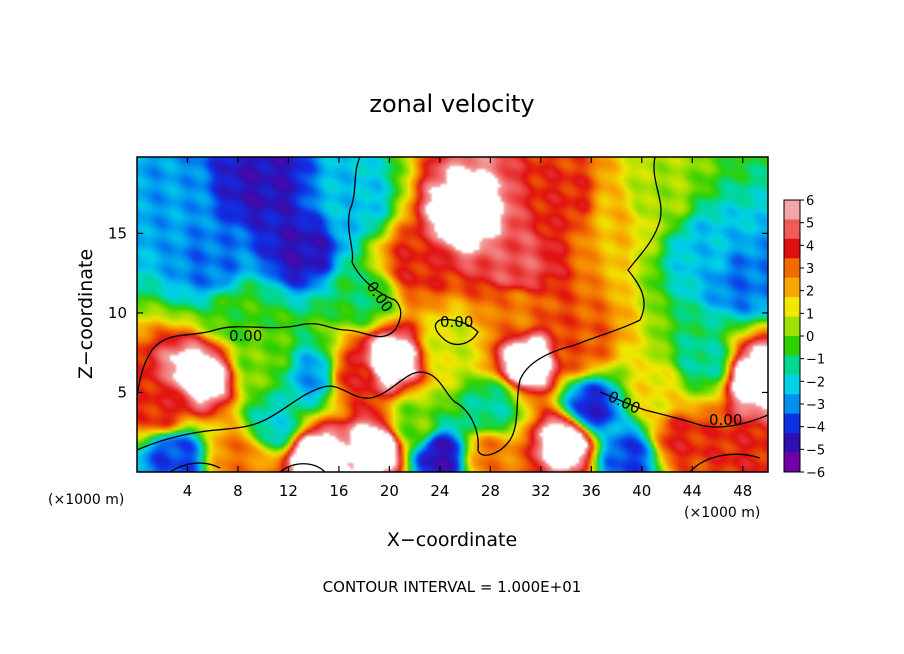 The height and width of the screenshot is (654, 904). What do you see at coordinates (815, 382) in the screenshot?
I see `colorbar-tick-label: −2` at bounding box center [815, 382].